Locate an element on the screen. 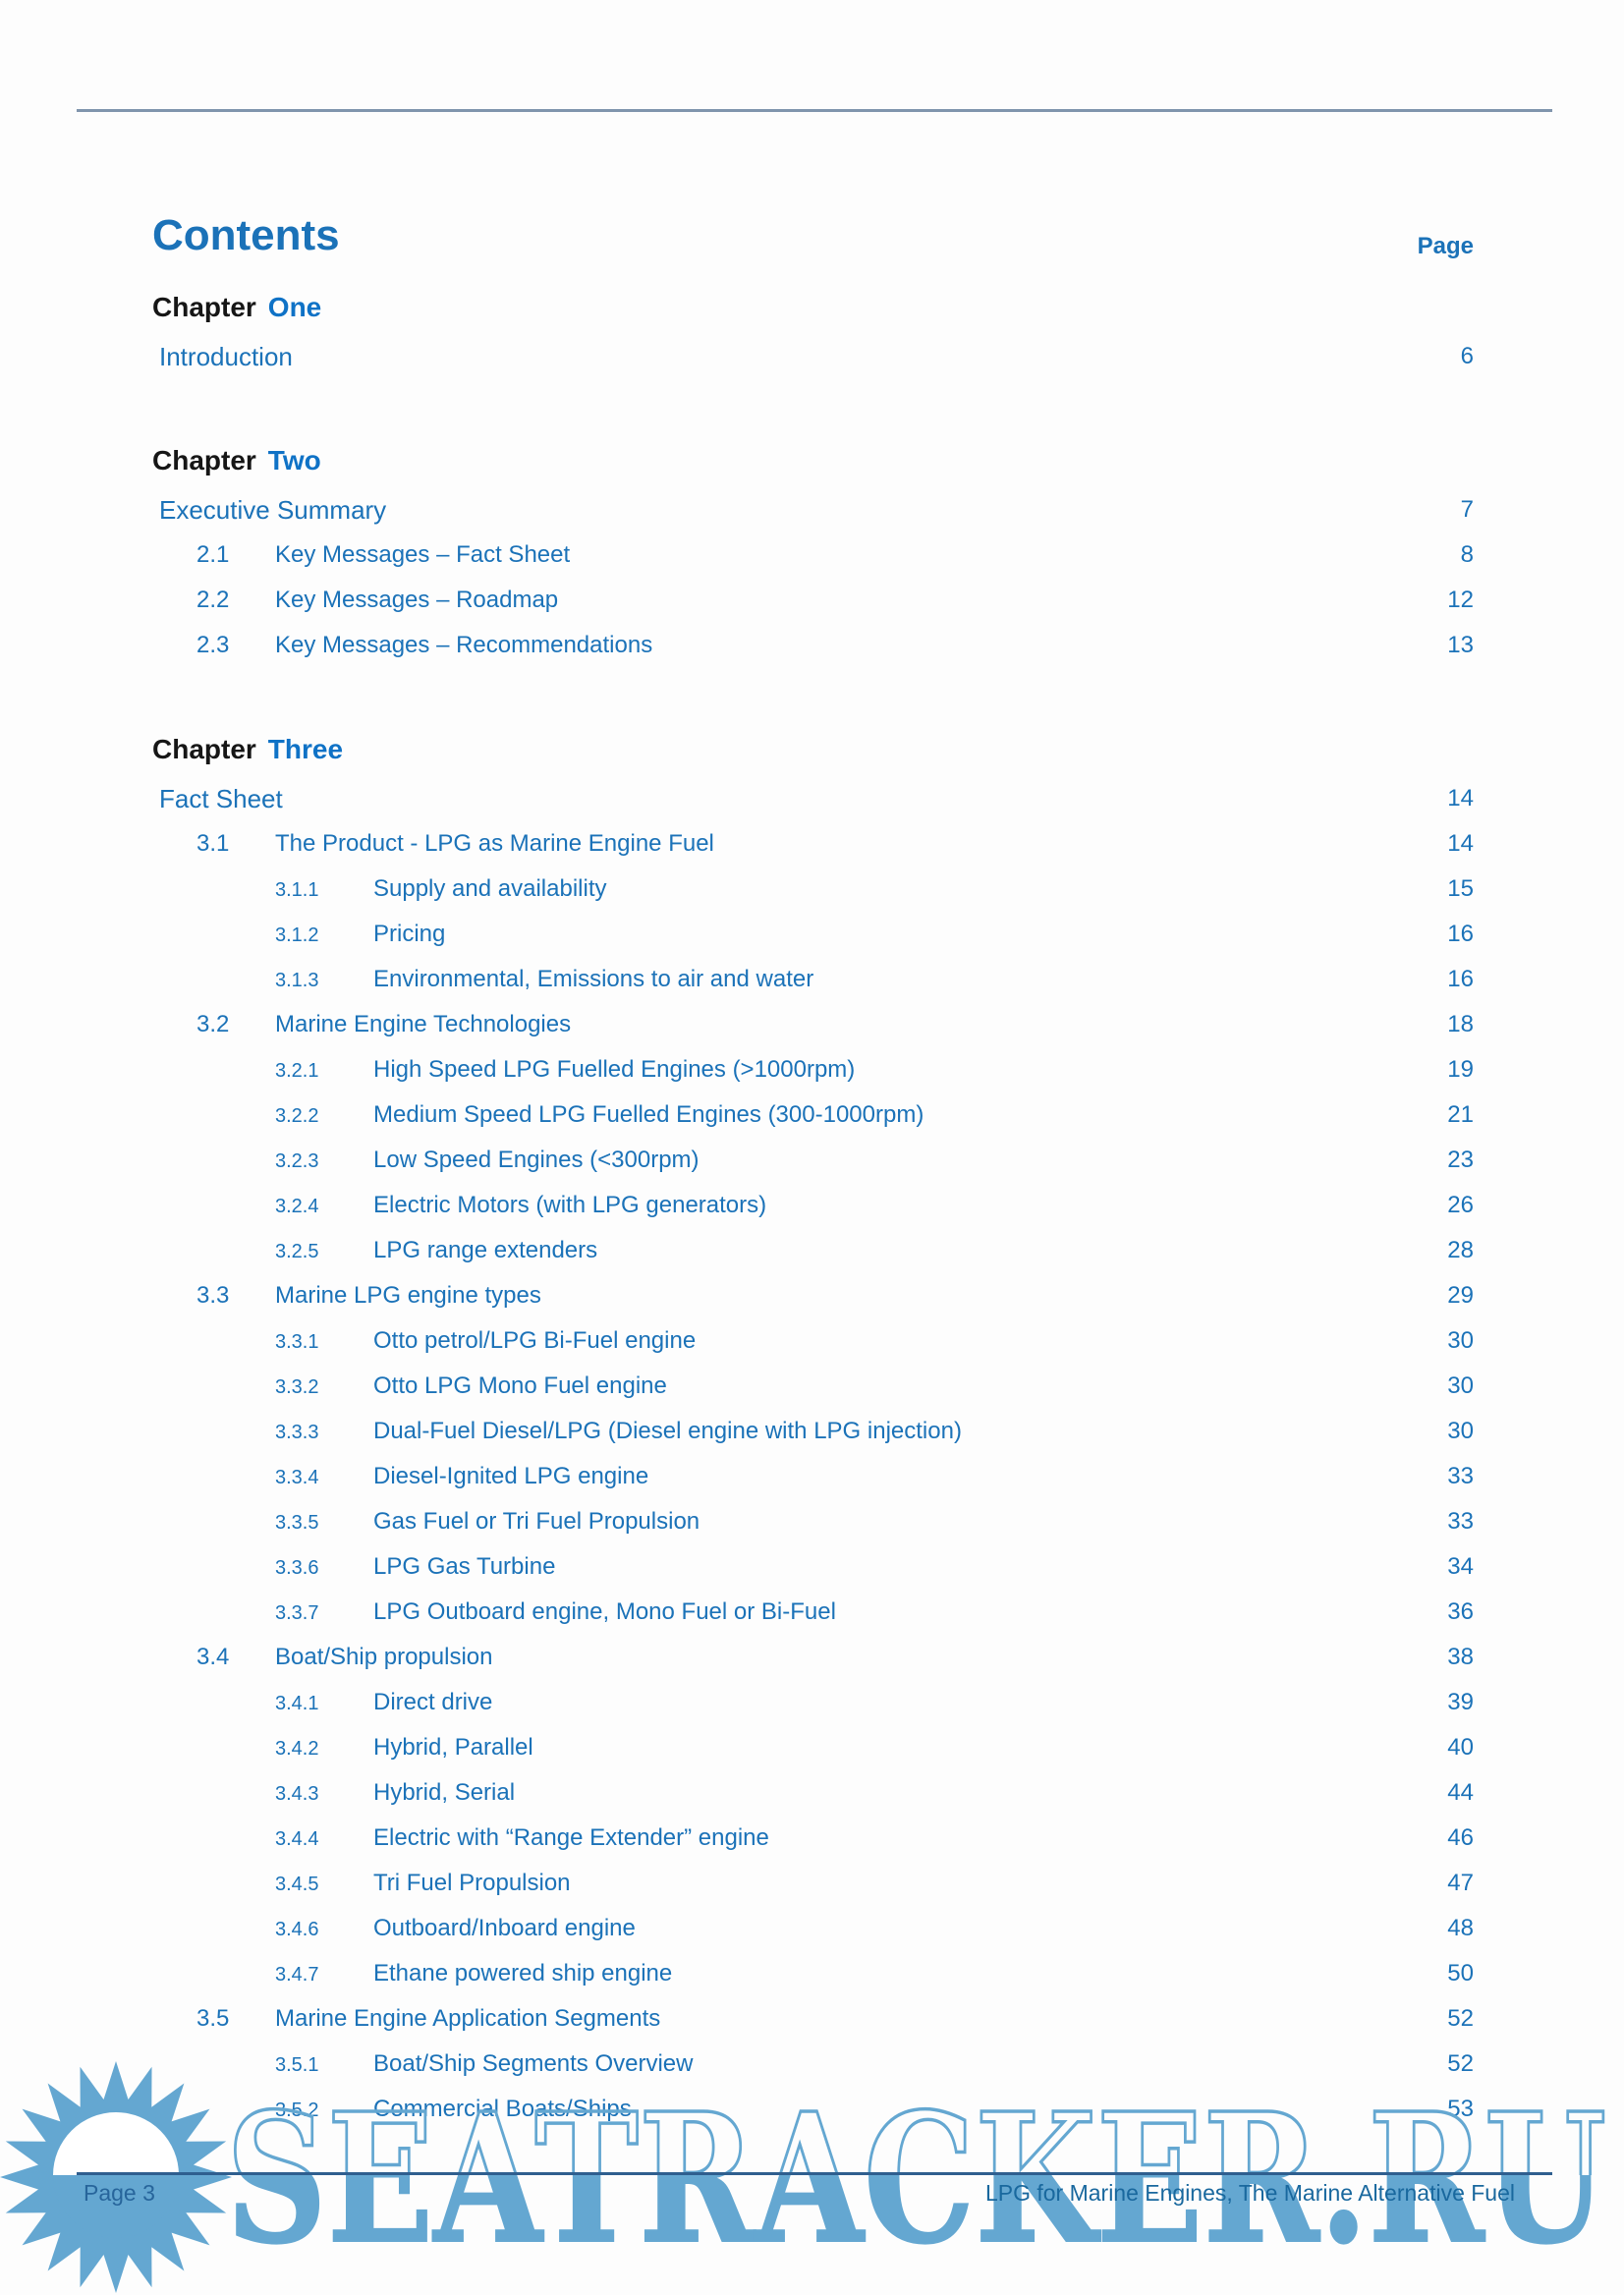 This screenshot has height=2295, width=1624. toc-entry-number: 3.3.7 is located at coordinates (297, 1613).